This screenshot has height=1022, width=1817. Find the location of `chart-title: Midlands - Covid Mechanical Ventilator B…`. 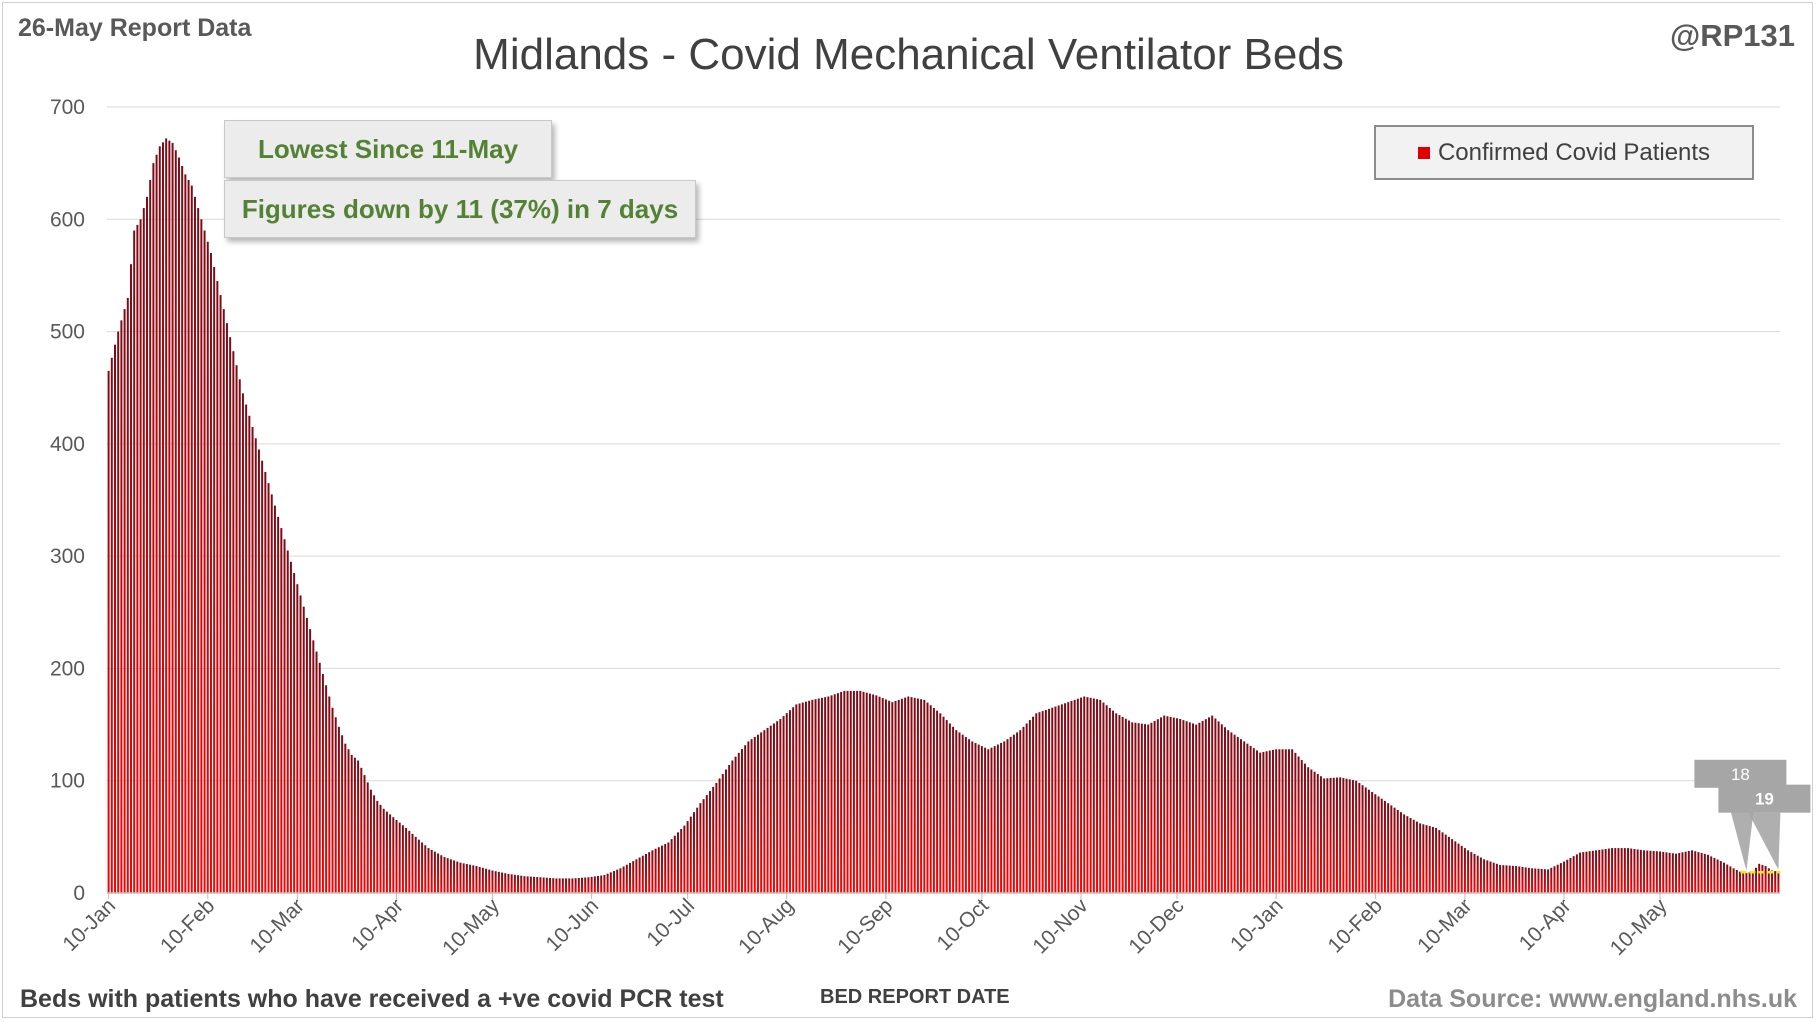

chart-title: Midlands - Covid Mechanical Ventilator B… is located at coordinates (908, 54).